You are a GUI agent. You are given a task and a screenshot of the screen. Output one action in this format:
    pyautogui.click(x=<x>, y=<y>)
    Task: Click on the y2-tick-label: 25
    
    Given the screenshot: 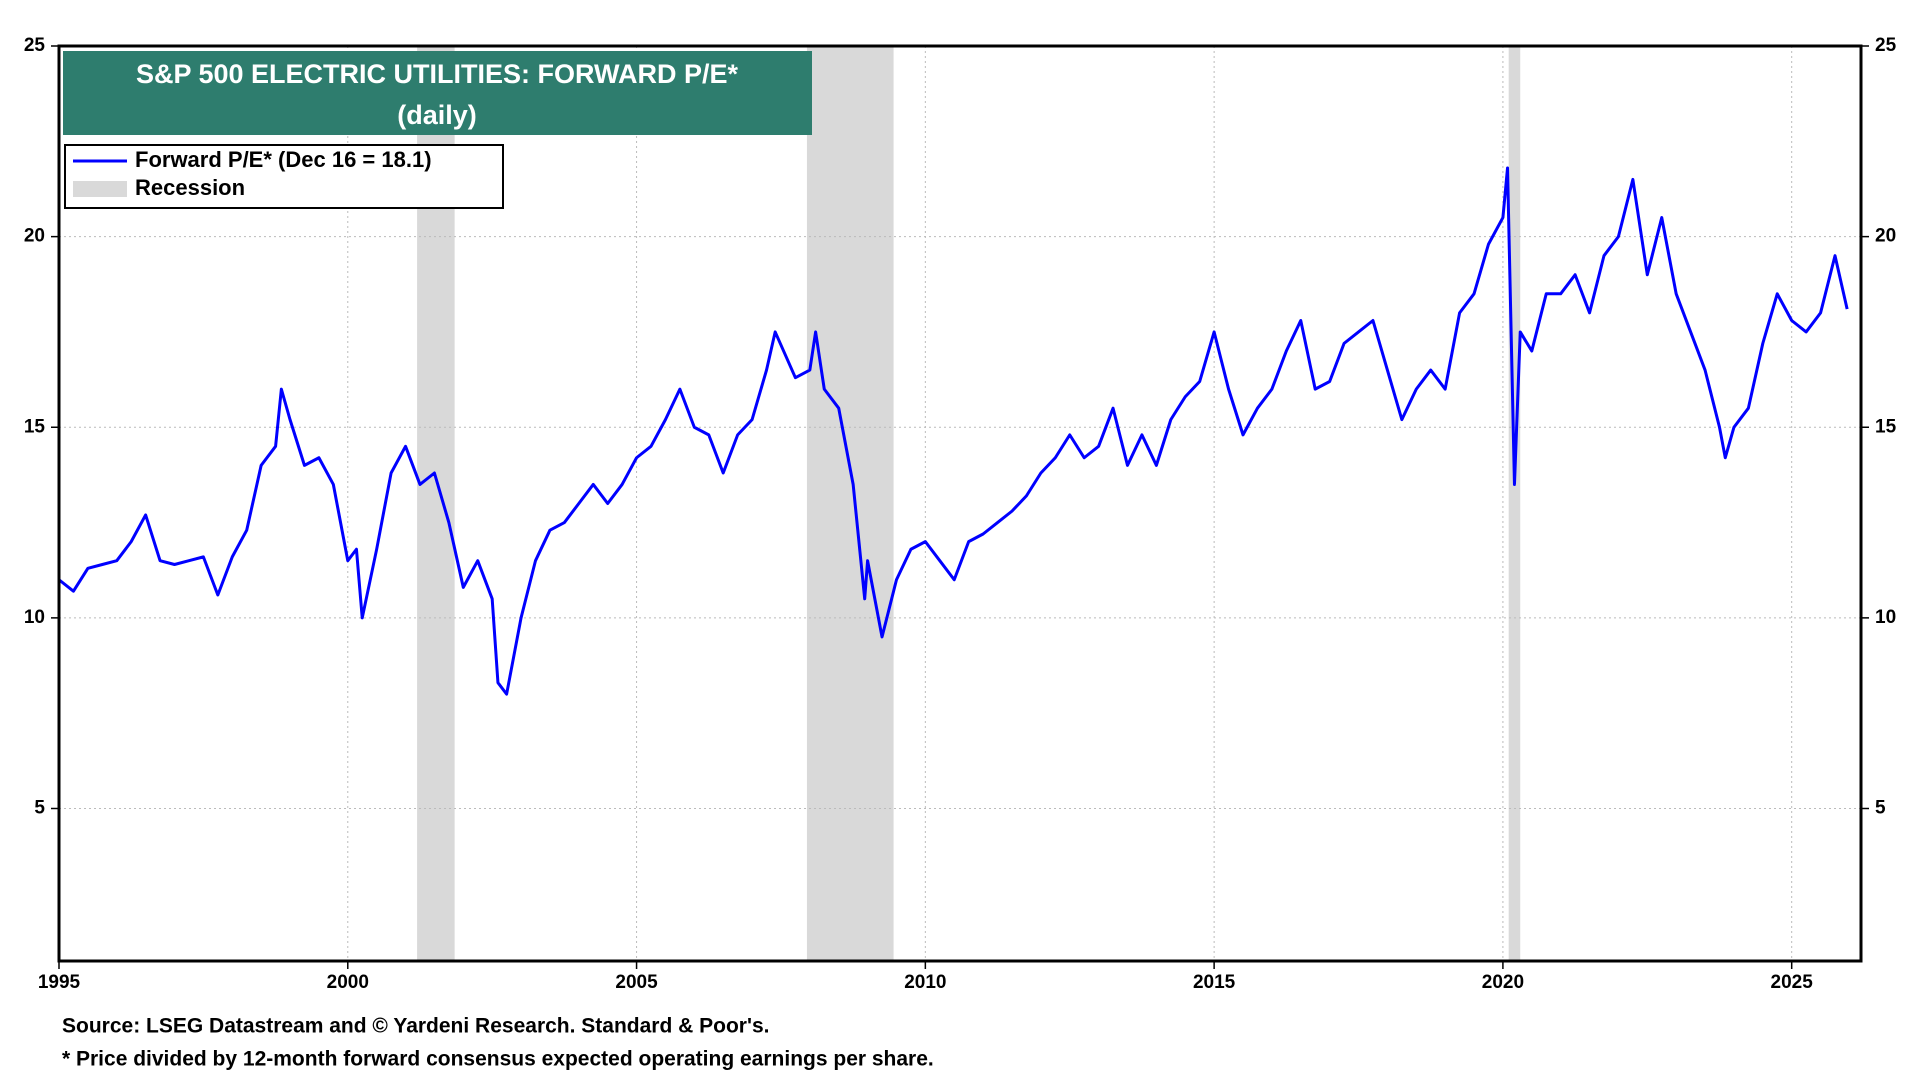 What is the action you would take?
    pyautogui.click(x=1886, y=45)
    